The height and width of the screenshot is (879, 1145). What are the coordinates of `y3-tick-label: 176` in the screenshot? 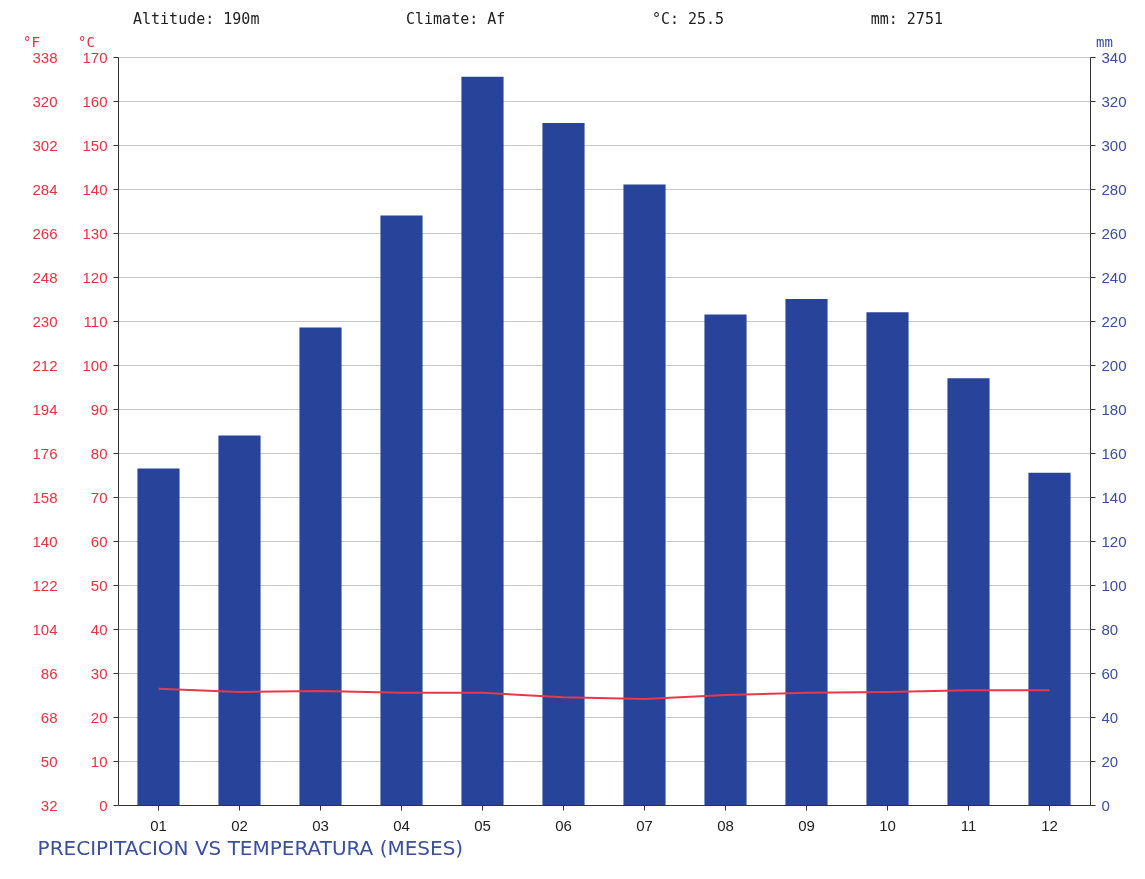 It's located at (45, 453).